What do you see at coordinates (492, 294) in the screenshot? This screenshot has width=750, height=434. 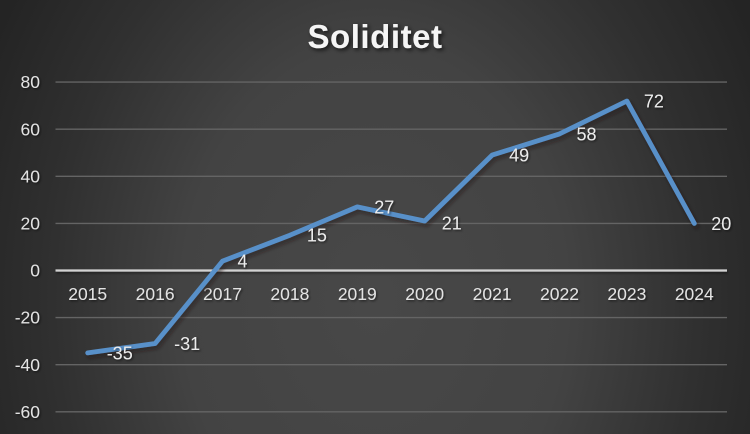 I see `svg-text: 2021` at bounding box center [492, 294].